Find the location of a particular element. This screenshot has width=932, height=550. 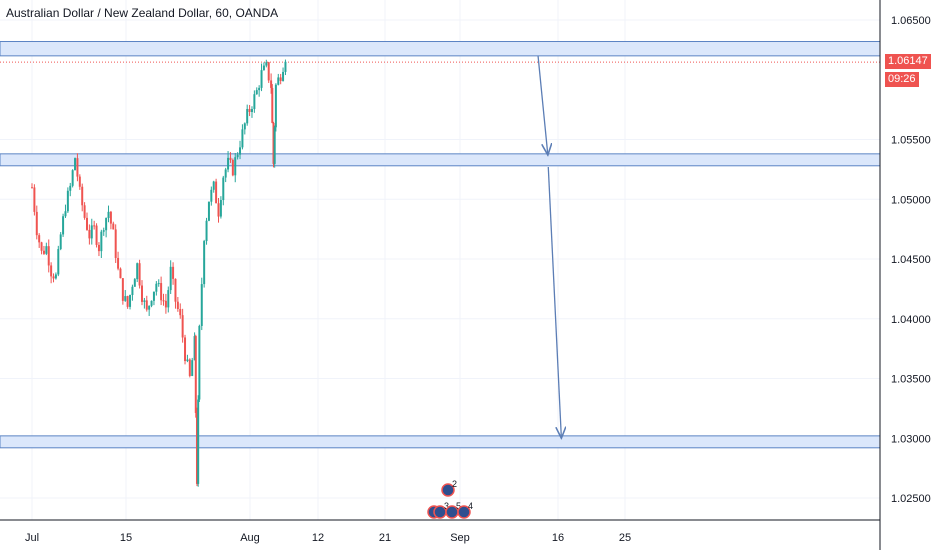

y-tick-label: 1.03000 is located at coordinates (911, 439).